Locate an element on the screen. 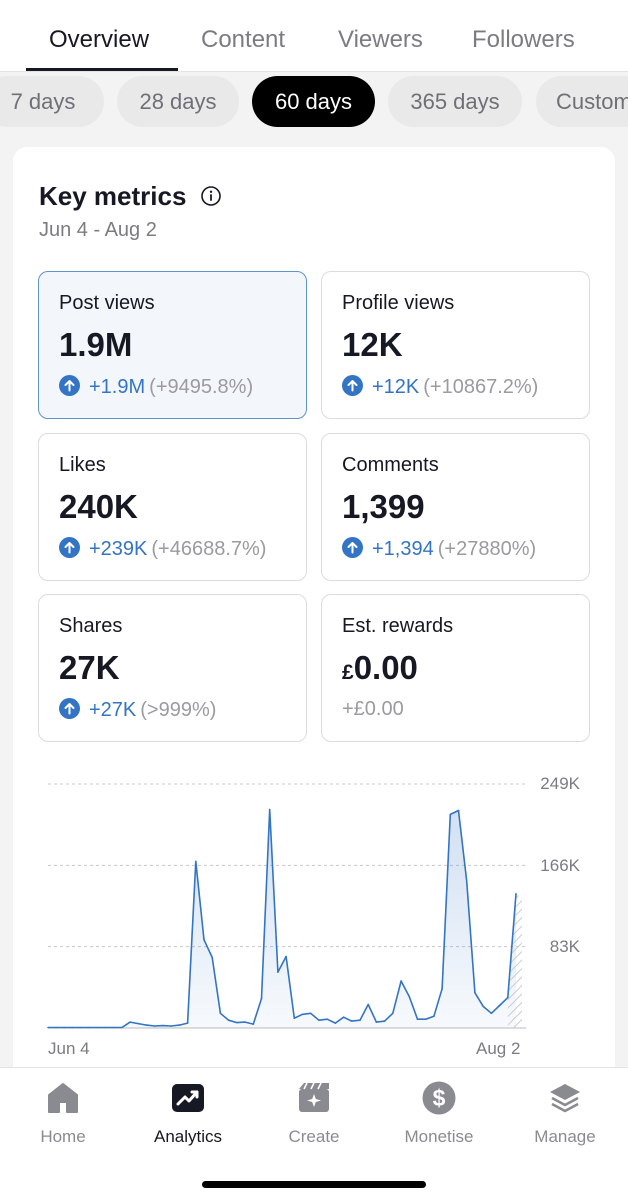 This screenshot has width=628, height=1200. metric-value: 1,399 is located at coordinates (383, 506).